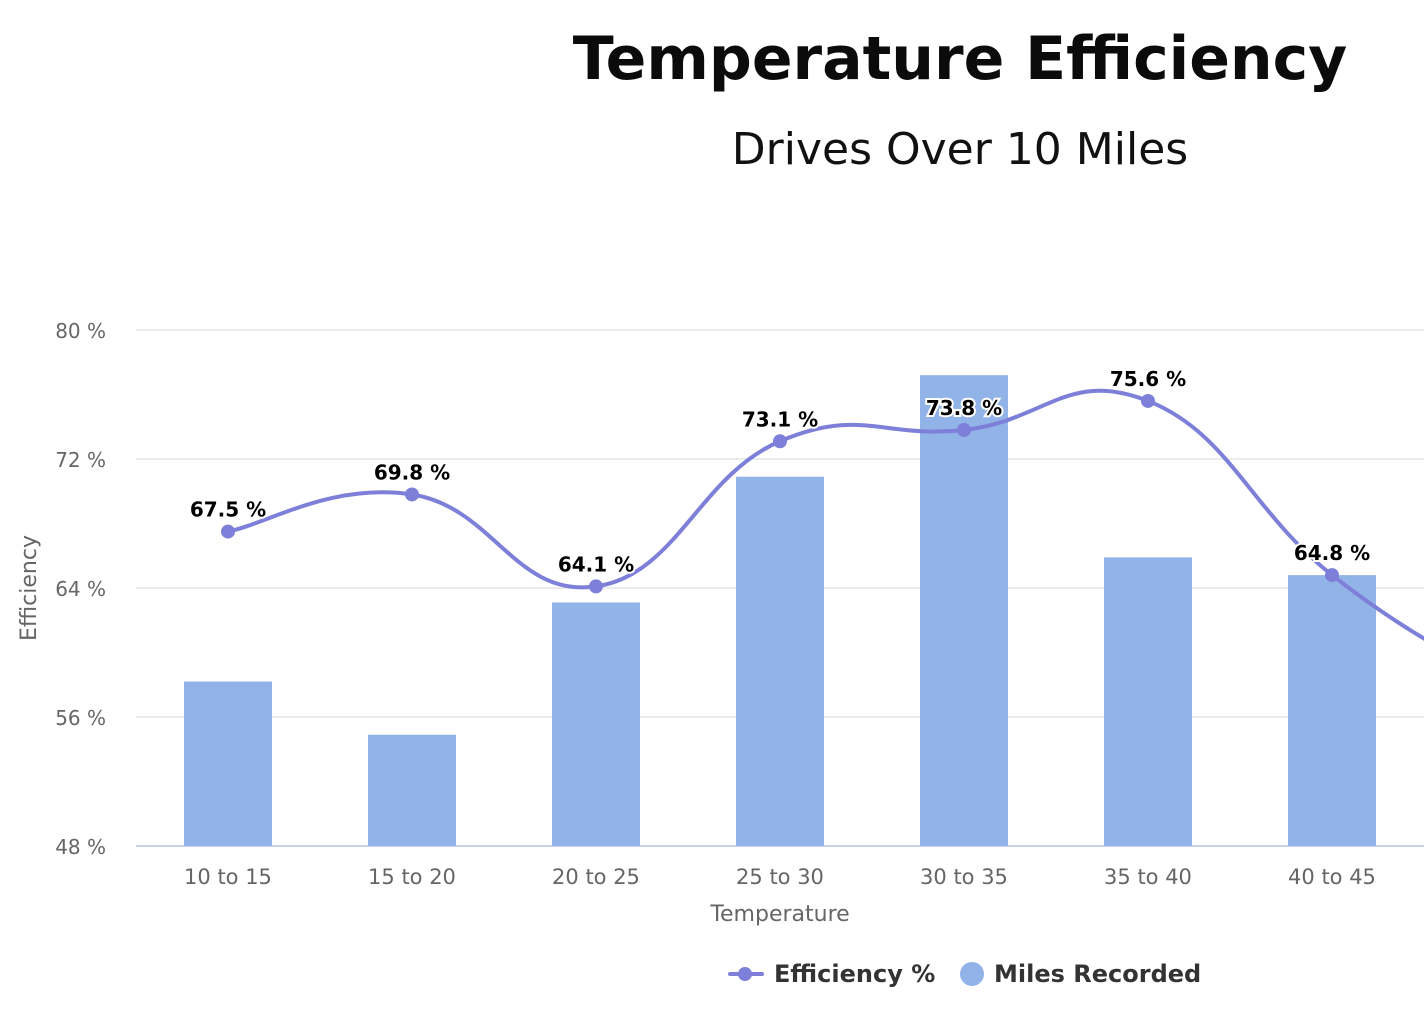 The width and height of the screenshot is (1424, 1020). Describe the element at coordinates (80, 331) in the screenshot. I see `y-tick-label: 80 %` at that location.